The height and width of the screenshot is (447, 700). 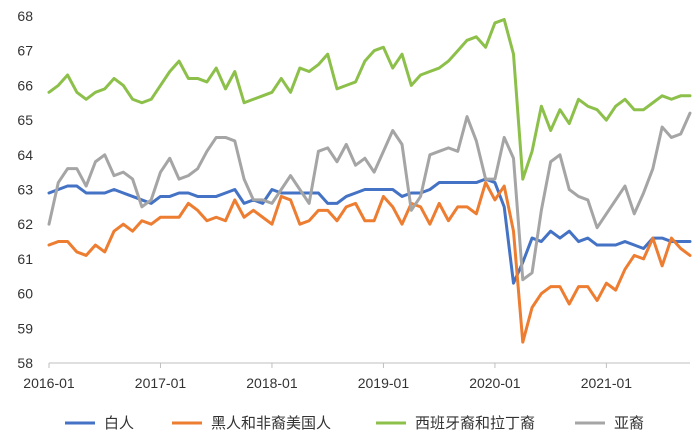 What do you see at coordinates (475, 423) in the screenshot?
I see `legend-label-2: 西班牙裔和拉丁裔` at bounding box center [475, 423].